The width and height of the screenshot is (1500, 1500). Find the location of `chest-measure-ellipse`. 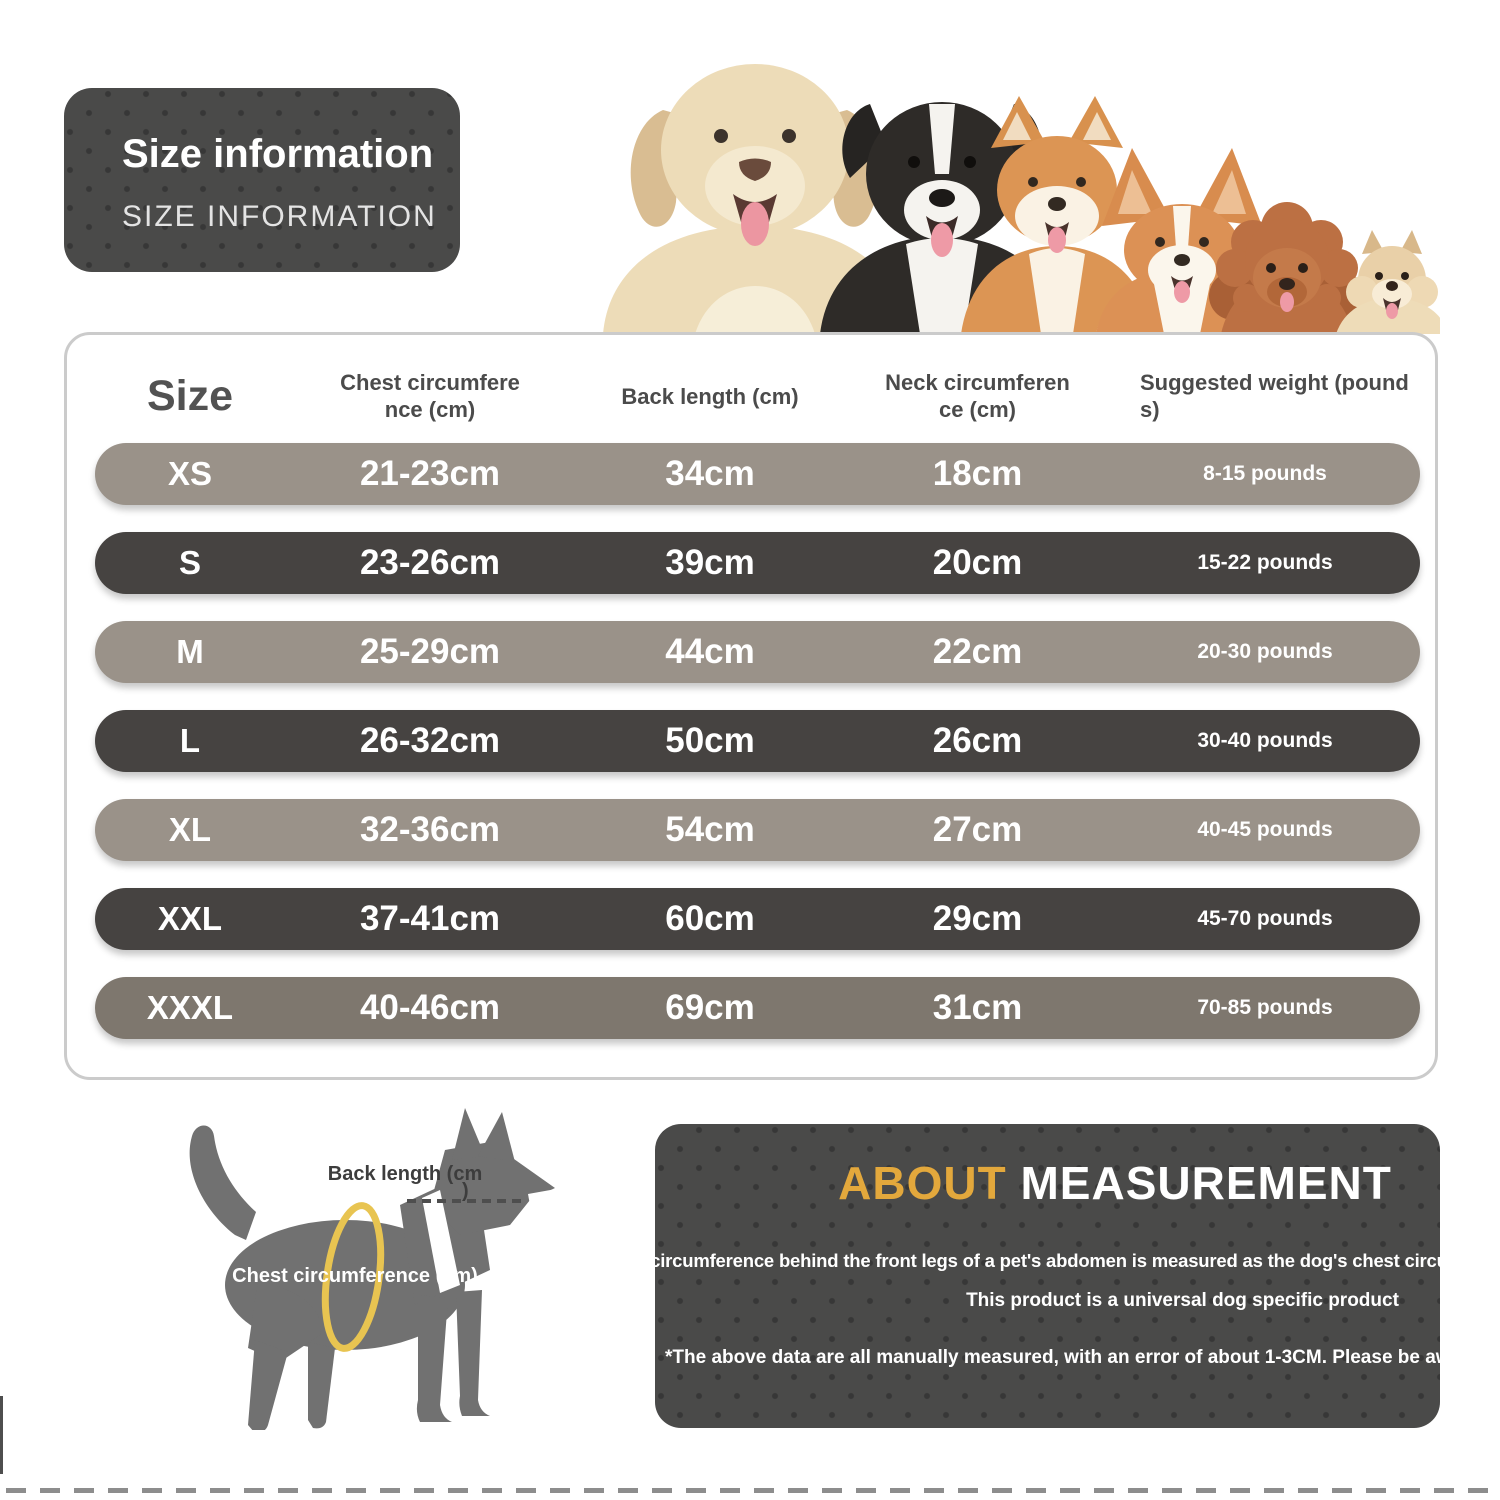

chest-measure-ellipse is located at coordinates (353, 1277).